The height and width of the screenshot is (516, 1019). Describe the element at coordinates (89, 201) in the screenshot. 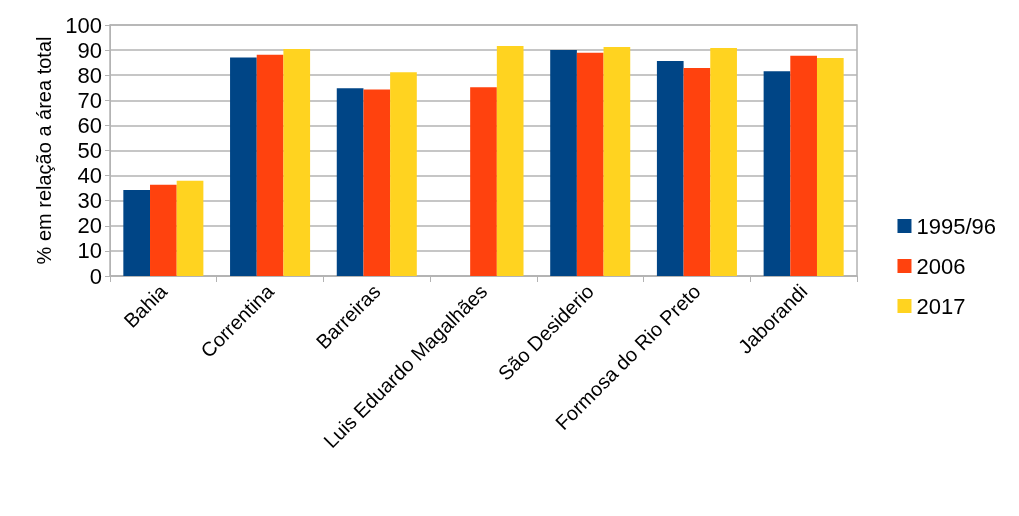

I see `y-tick-label: 30` at that location.